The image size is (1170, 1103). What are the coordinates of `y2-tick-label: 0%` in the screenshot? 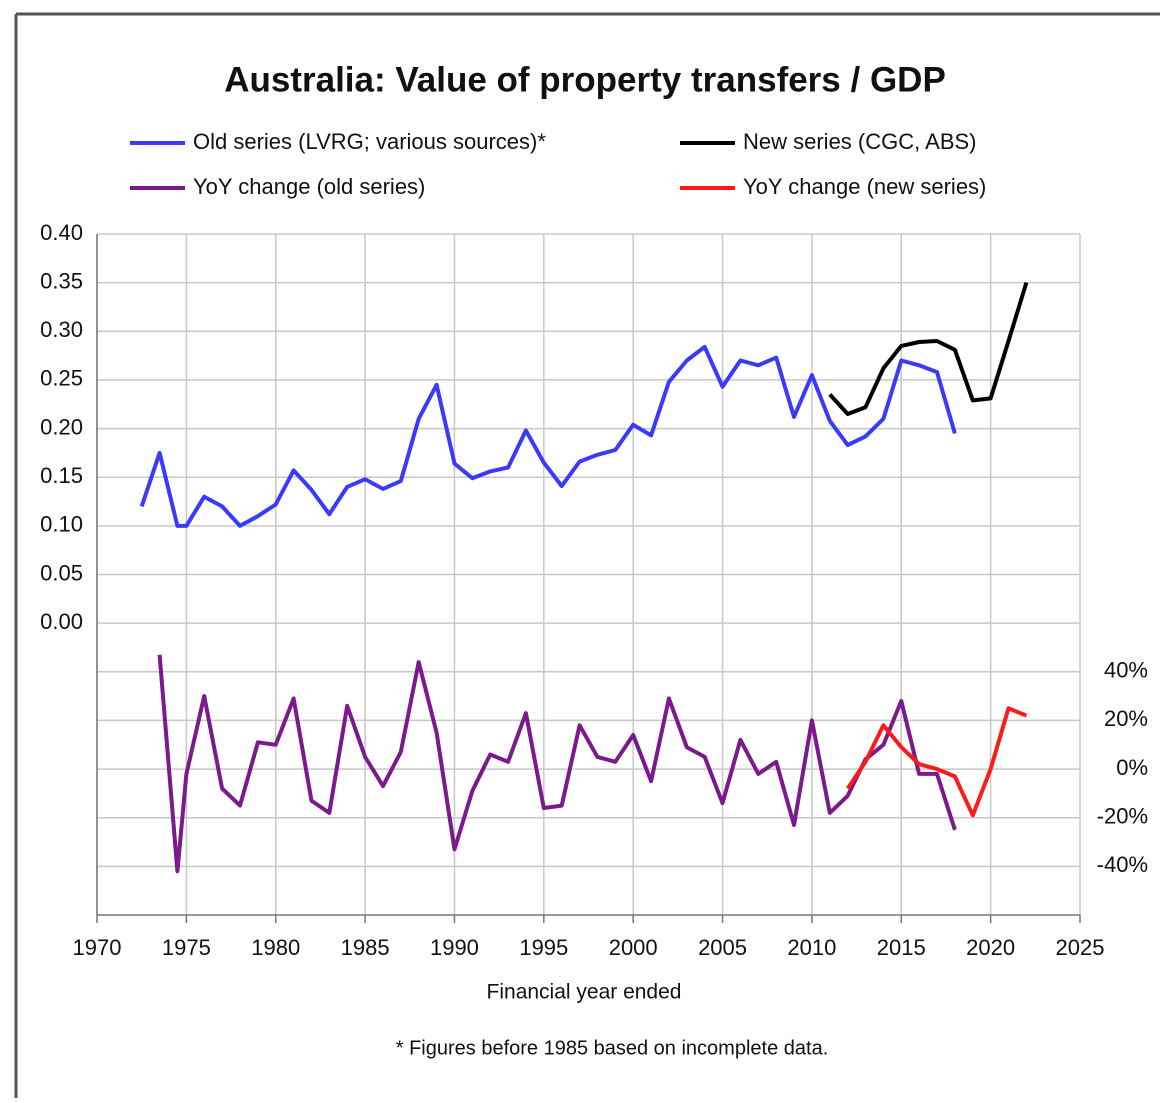 It's located at (1132, 767).